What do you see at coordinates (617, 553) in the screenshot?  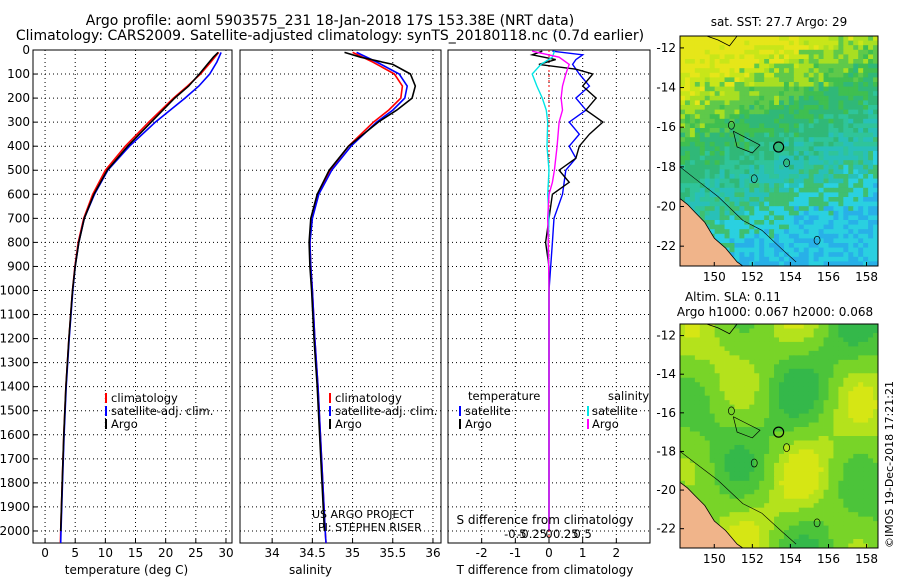 I see `diff-xtick-label: 2` at bounding box center [617, 553].